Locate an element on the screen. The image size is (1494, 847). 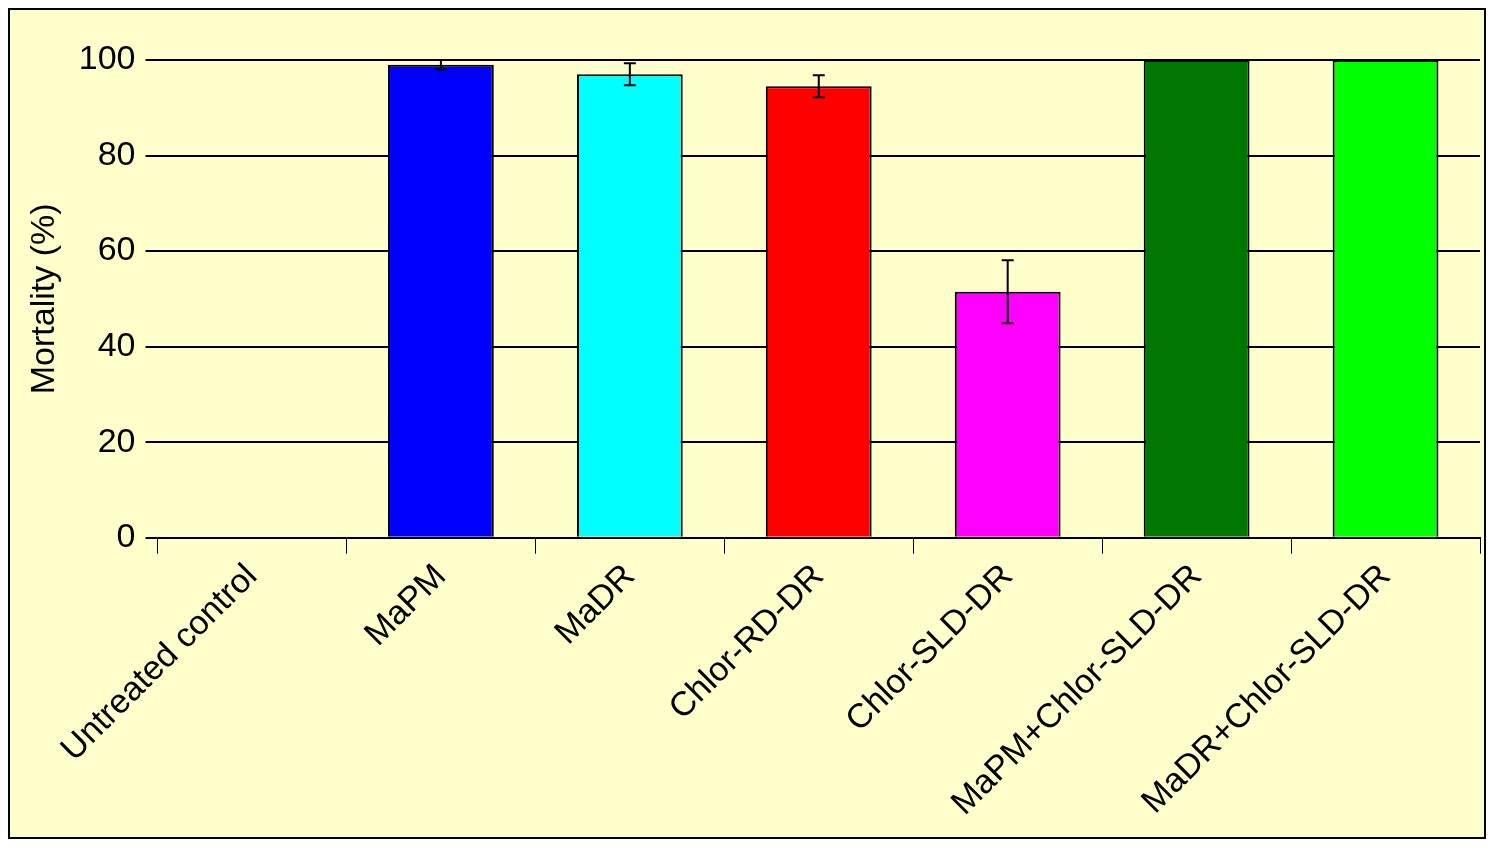
y-tick-label: 20 is located at coordinates (116, 439).